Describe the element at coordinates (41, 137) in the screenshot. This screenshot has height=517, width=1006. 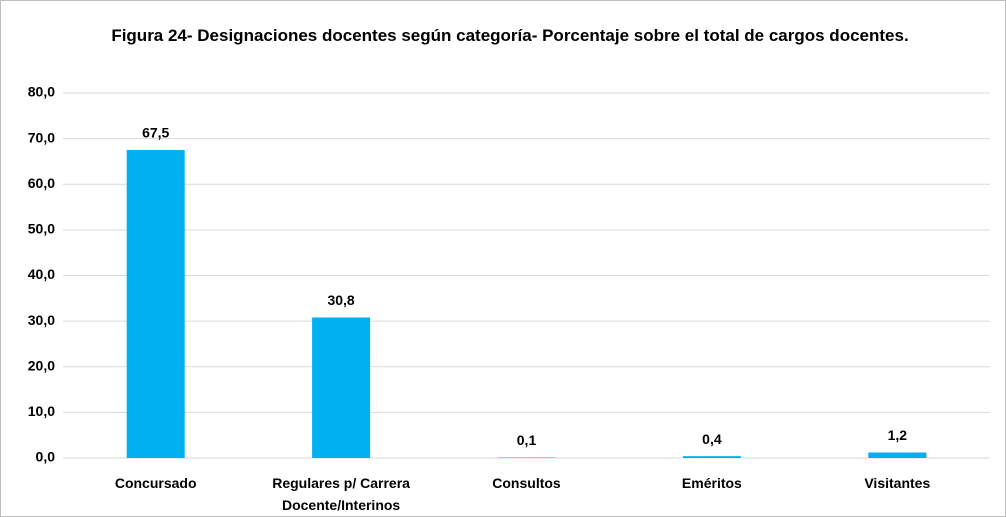
I see `y-tick-label: 70,0` at that location.